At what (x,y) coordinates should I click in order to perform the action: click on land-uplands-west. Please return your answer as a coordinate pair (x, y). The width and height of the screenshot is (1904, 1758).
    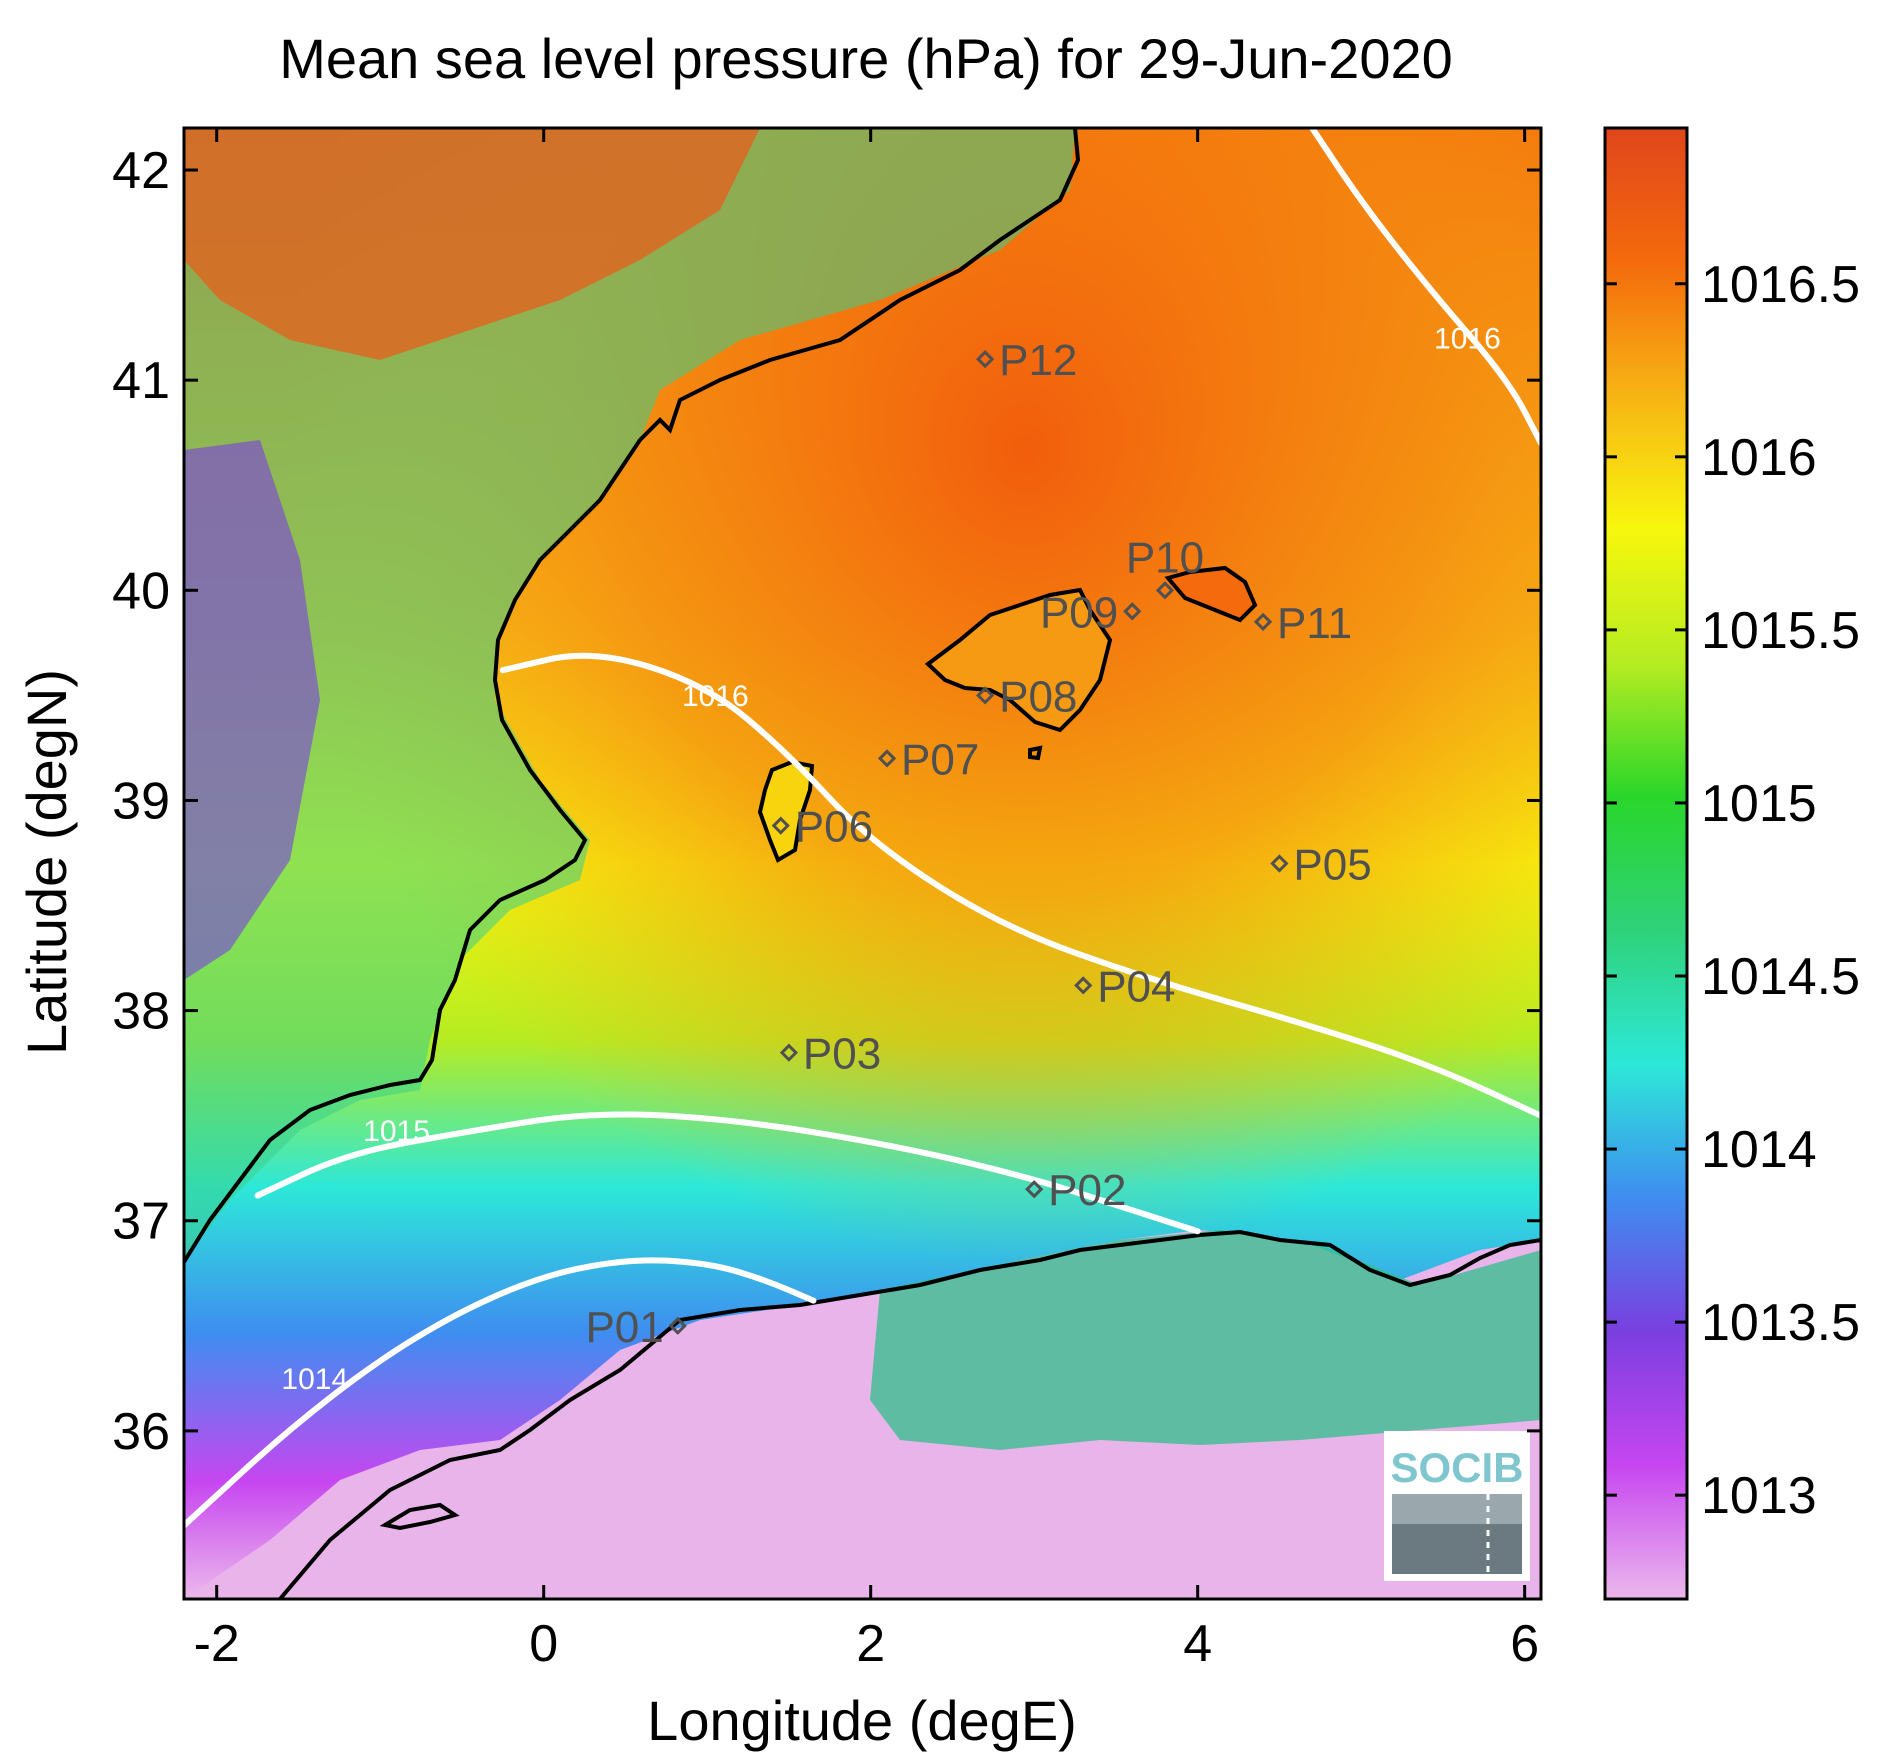
    Looking at the image, I should click on (252, 710).